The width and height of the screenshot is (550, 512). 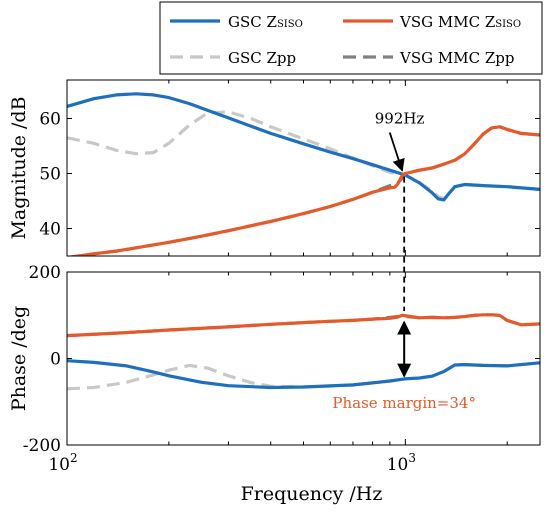 I want to click on series-gsc-z-siso, so click(x=303, y=374).